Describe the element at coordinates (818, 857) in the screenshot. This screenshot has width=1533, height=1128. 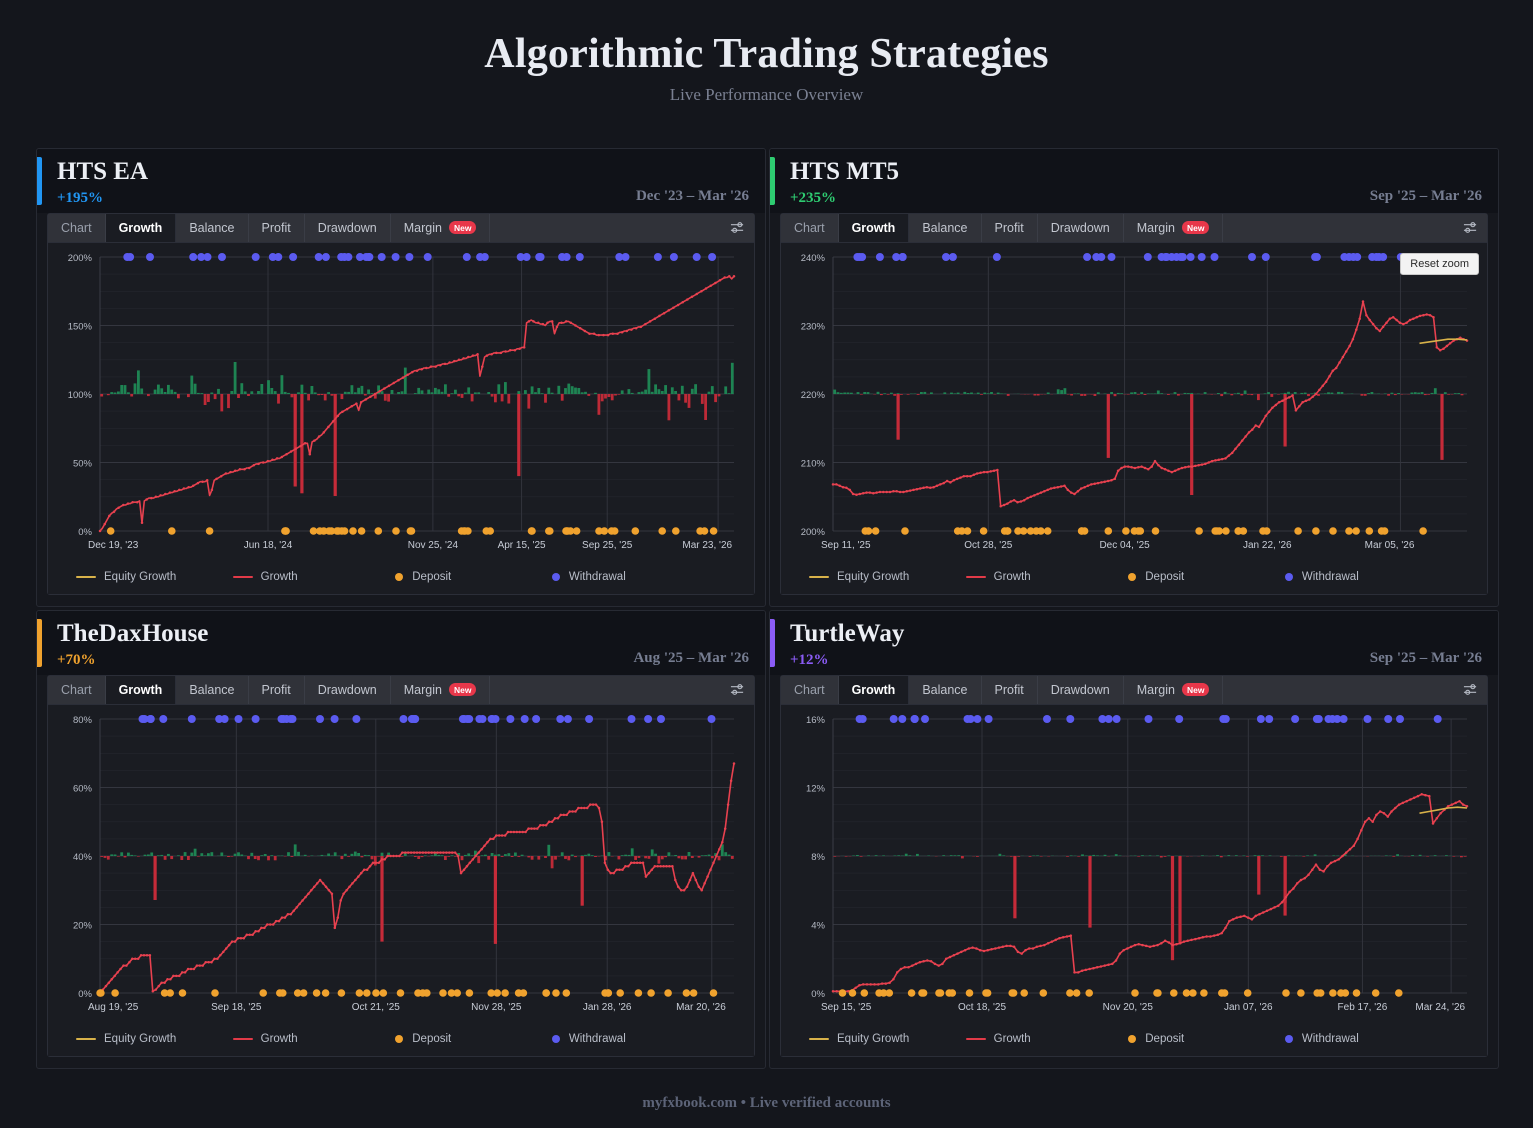
I see `svg-text: 8%` at that location.